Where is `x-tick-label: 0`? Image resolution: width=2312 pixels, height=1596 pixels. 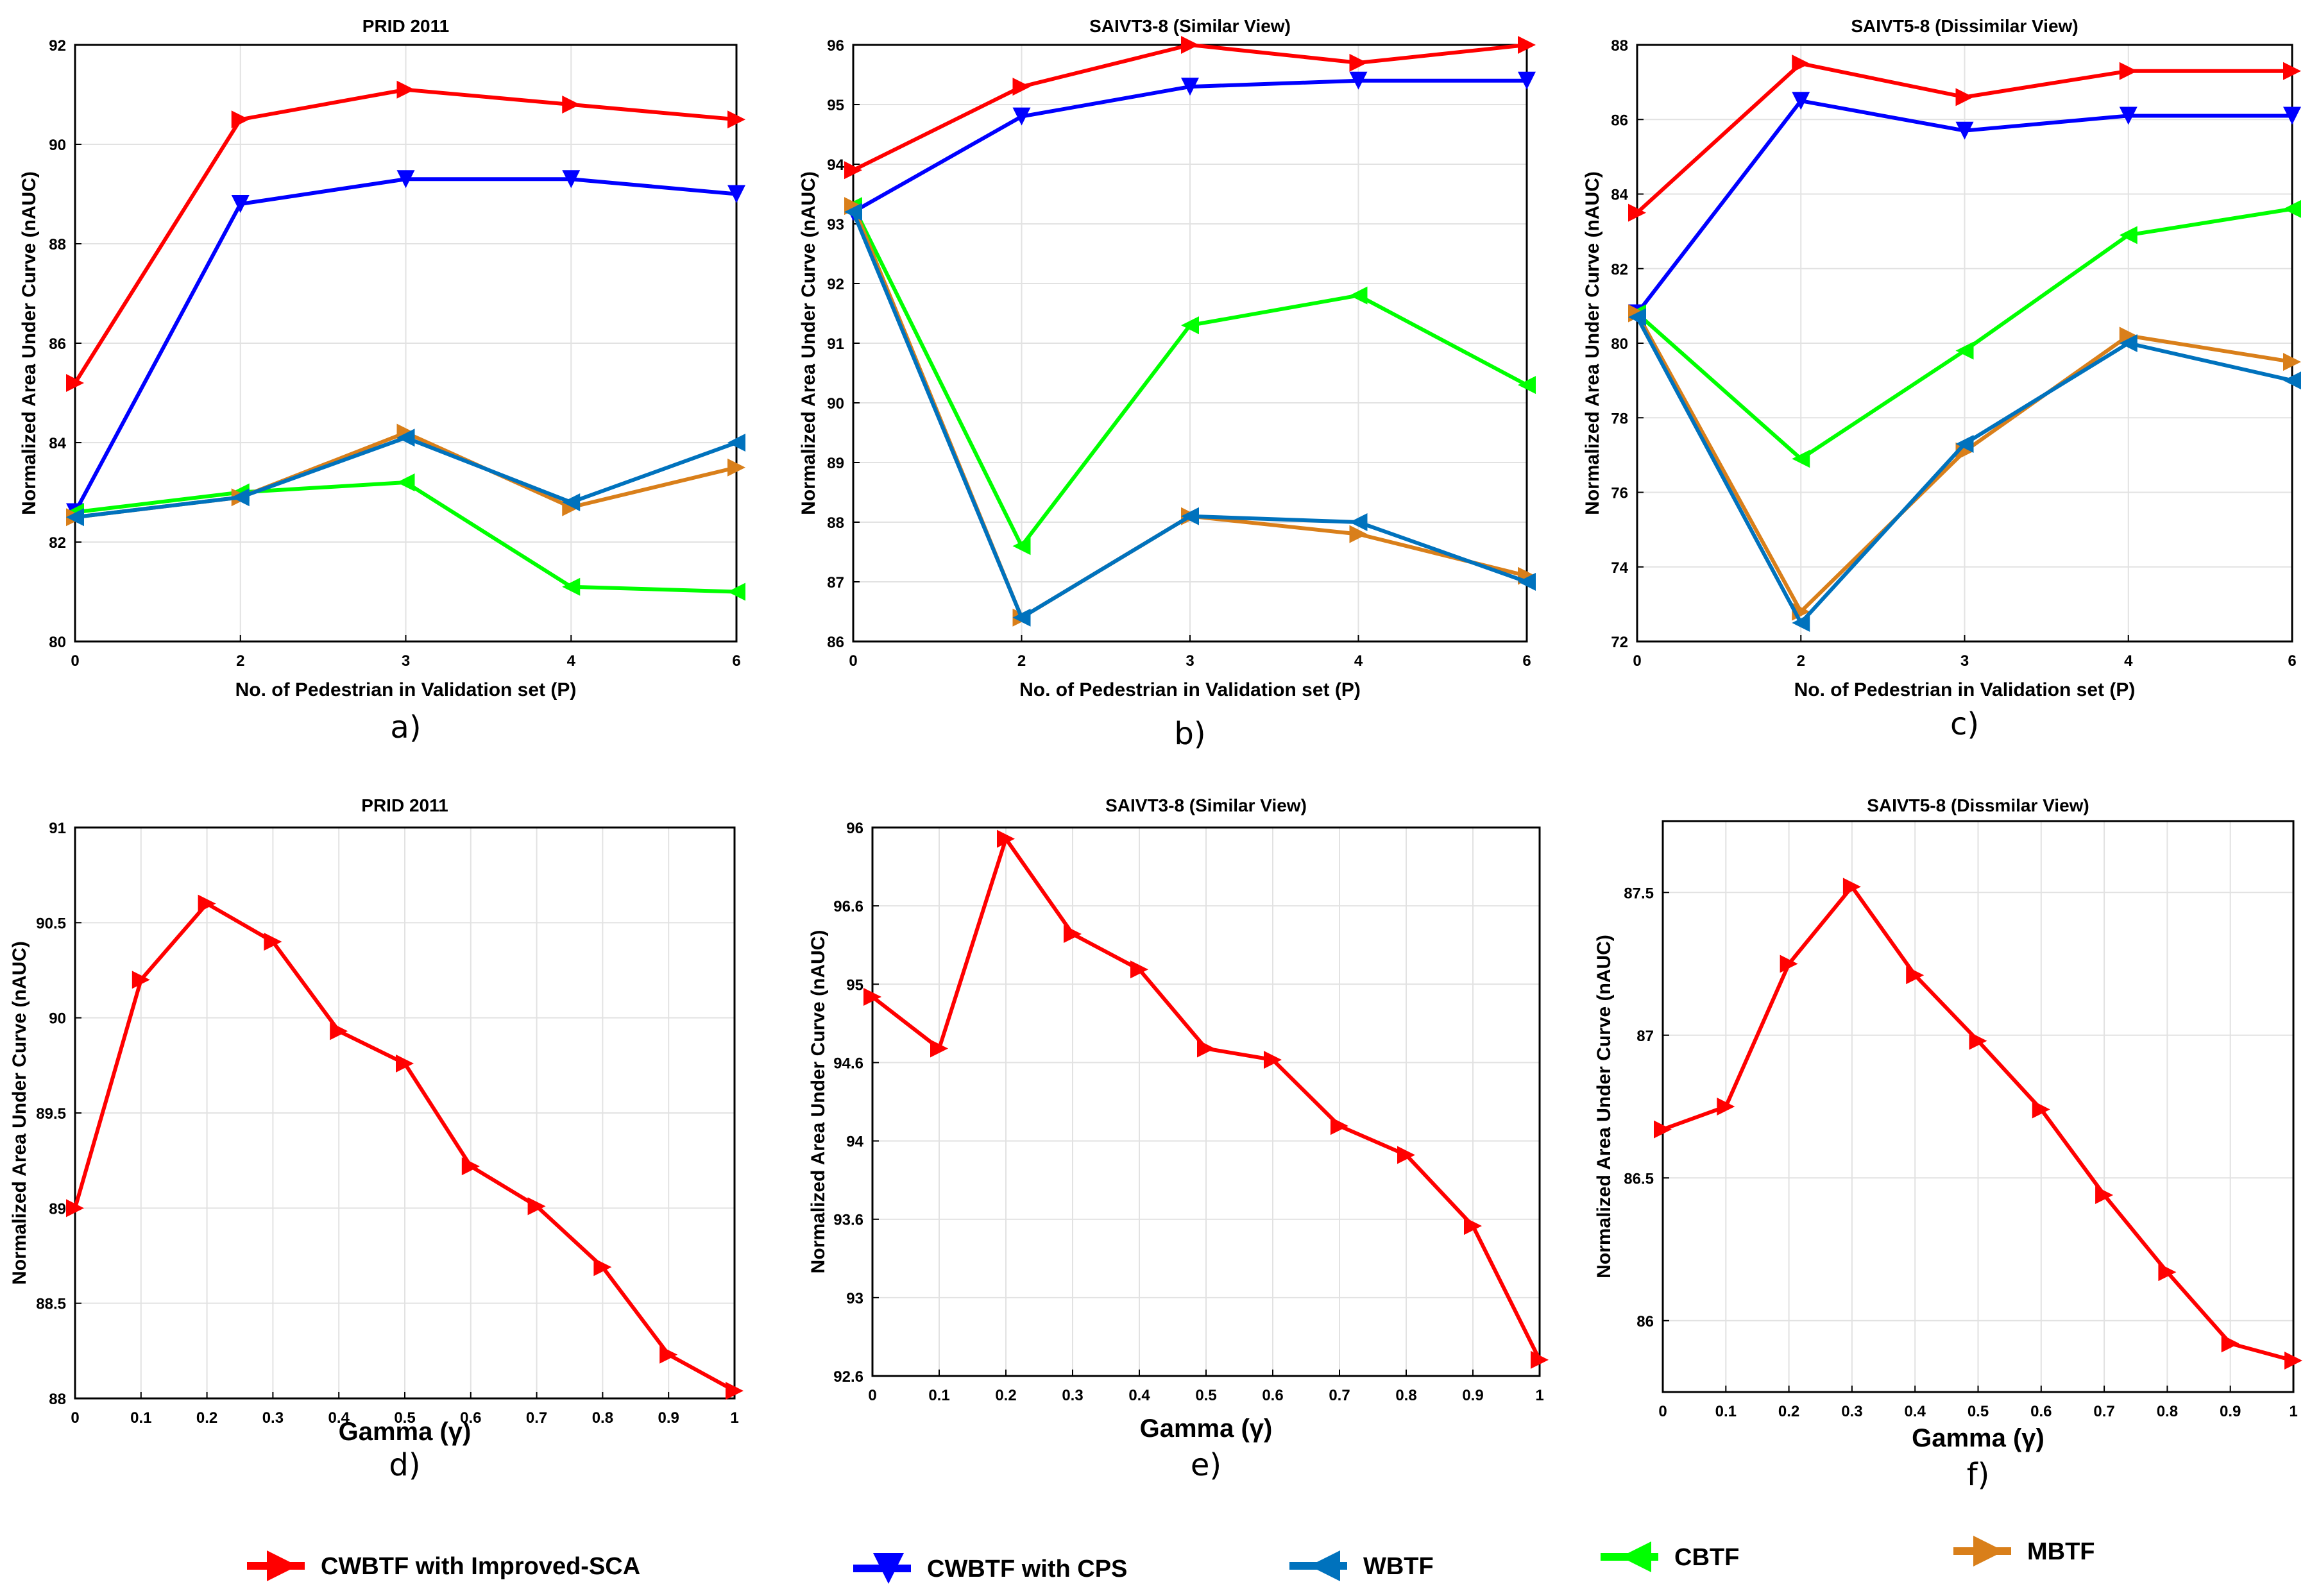
x-tick-label: 0 is located at coordinates (75, 1418).